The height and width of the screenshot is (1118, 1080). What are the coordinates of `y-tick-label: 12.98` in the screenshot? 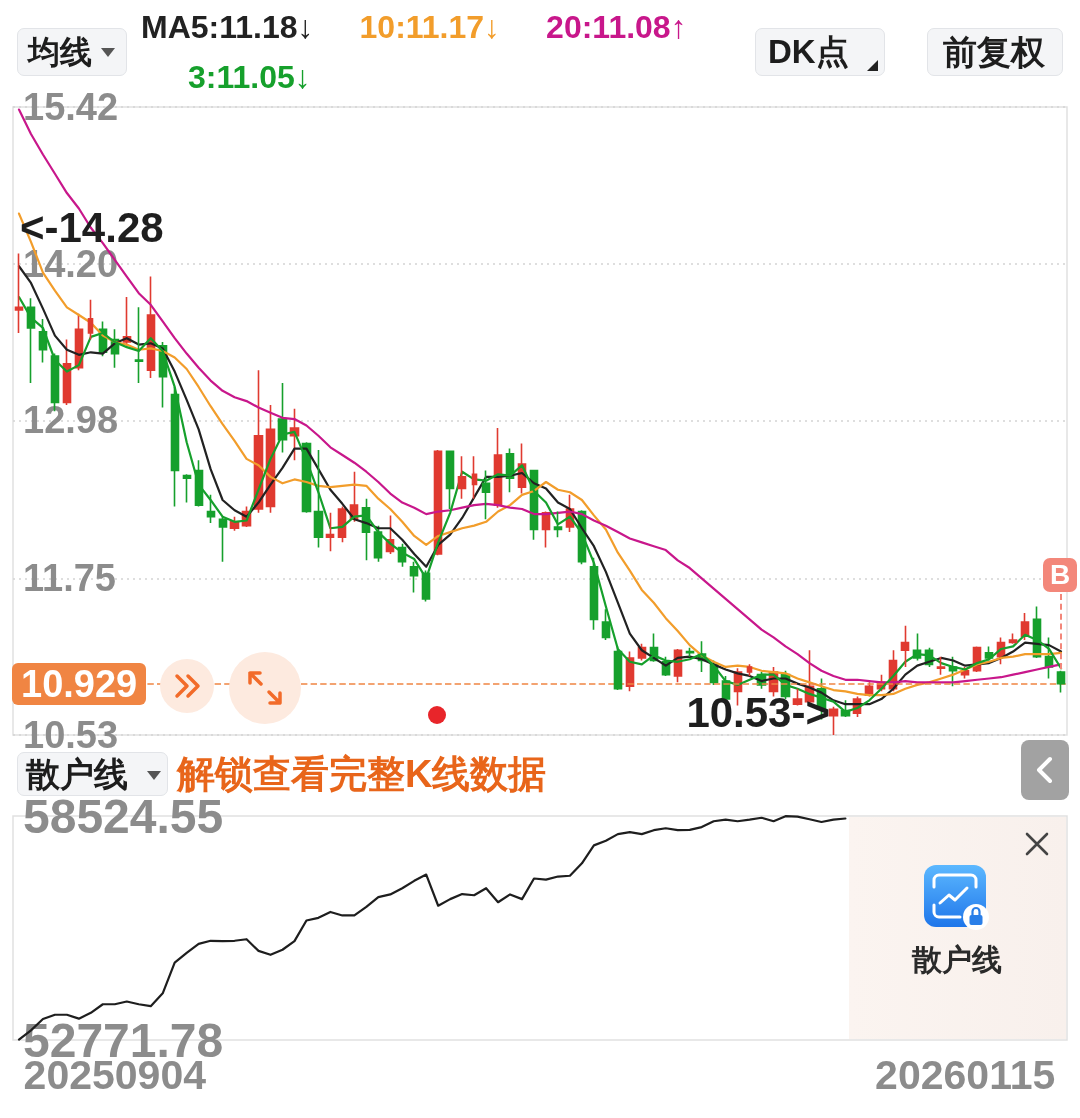 It's located at (71, 420).